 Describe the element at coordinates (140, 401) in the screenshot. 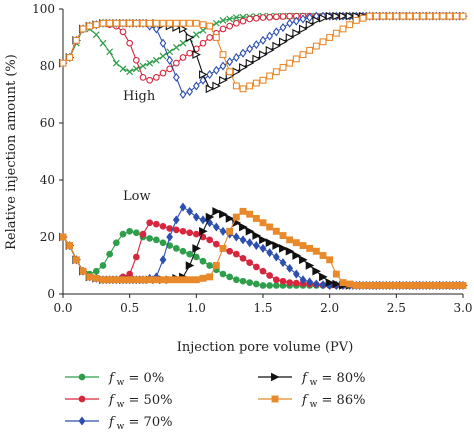

I see `legend-label: f w = 50%` at that location.